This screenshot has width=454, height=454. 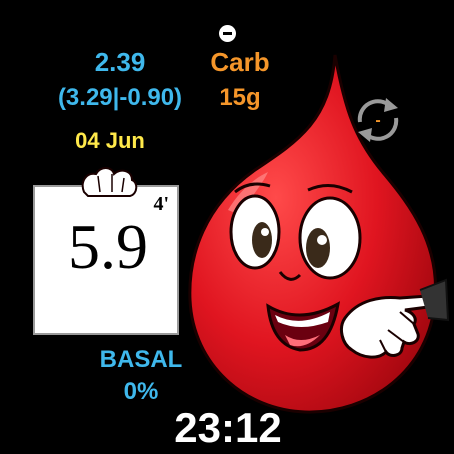 What do you see at coordinates (240, 97) in the screenshot?
I see `carb-value: 15g` at bounding box center [240, 97].